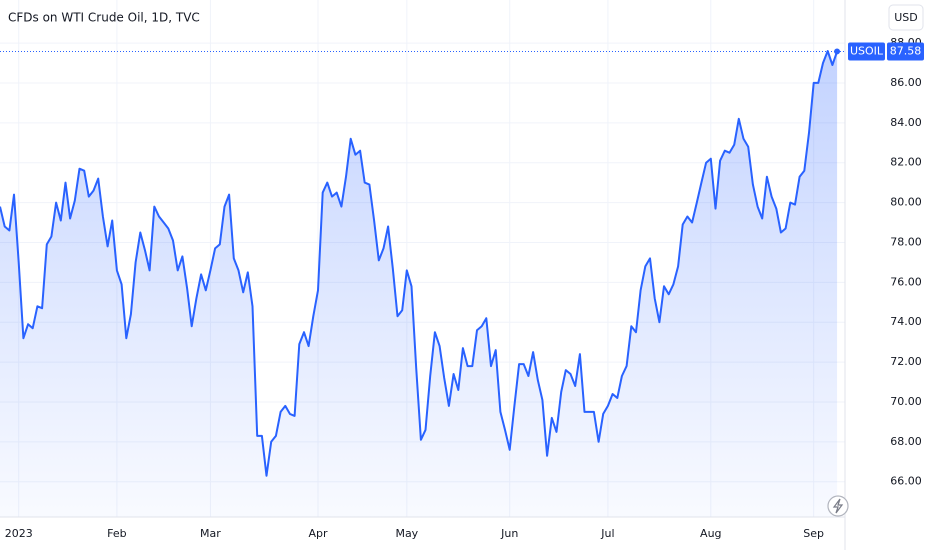 The width and height of the screenshot is (932, 554). What do you see at coordinates (837, 51) in the screenshot?
I see `last-price-dot` at bounding box center [837, 51].